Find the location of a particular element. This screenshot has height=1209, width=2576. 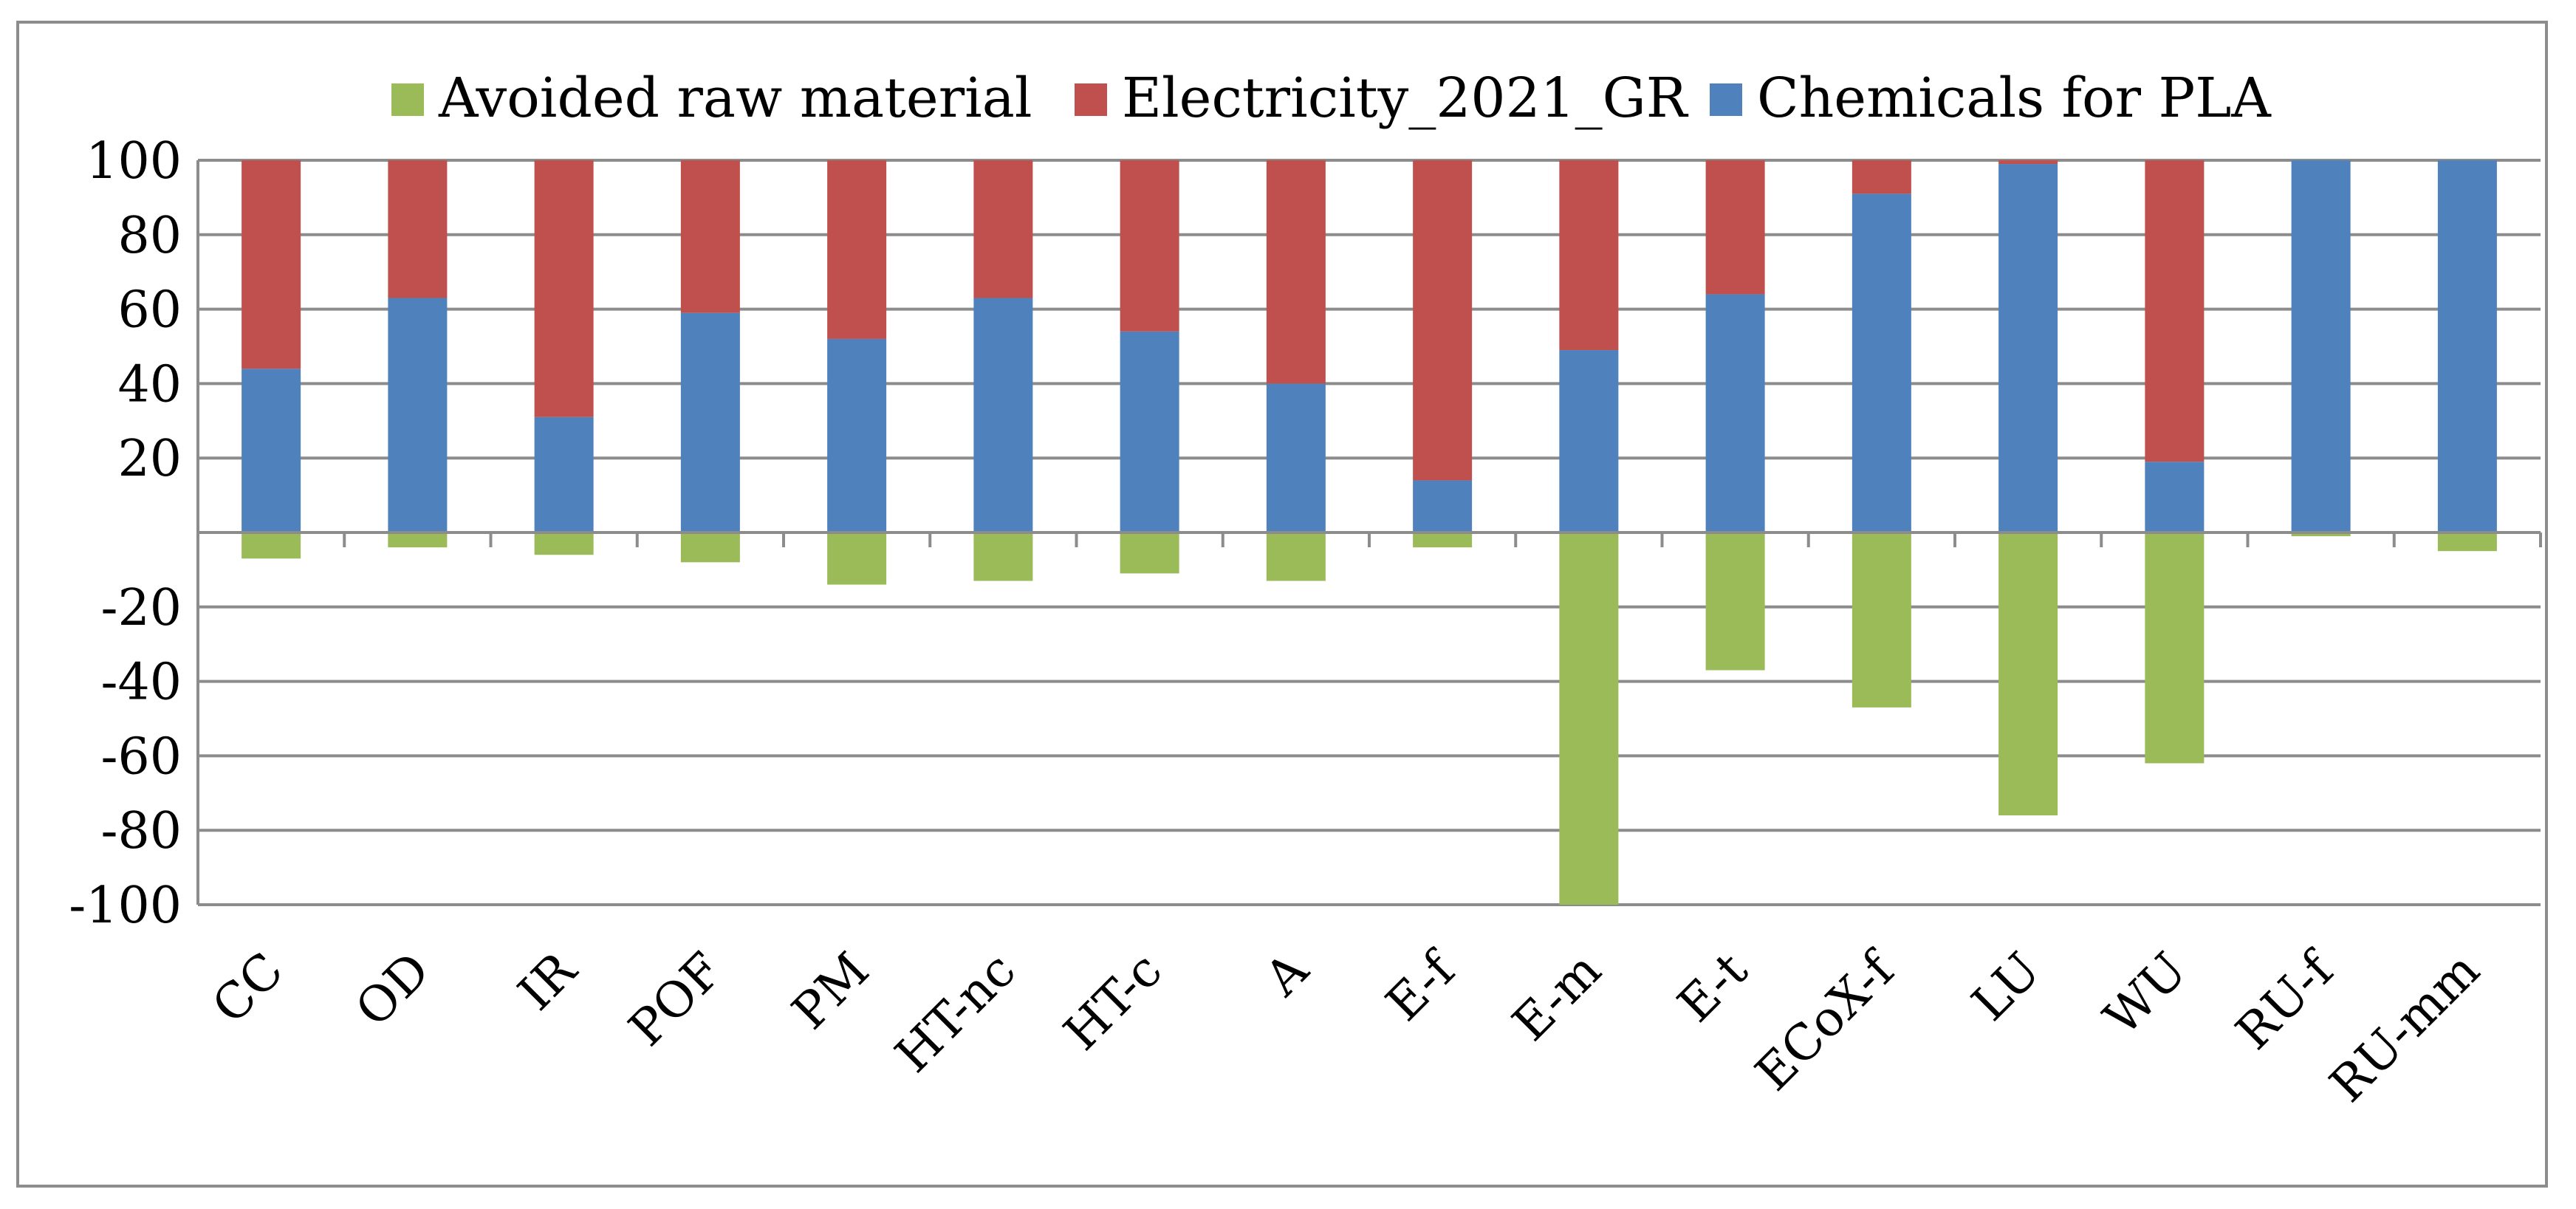

y-tick-label: 100 is located at coordinates (134, 161).